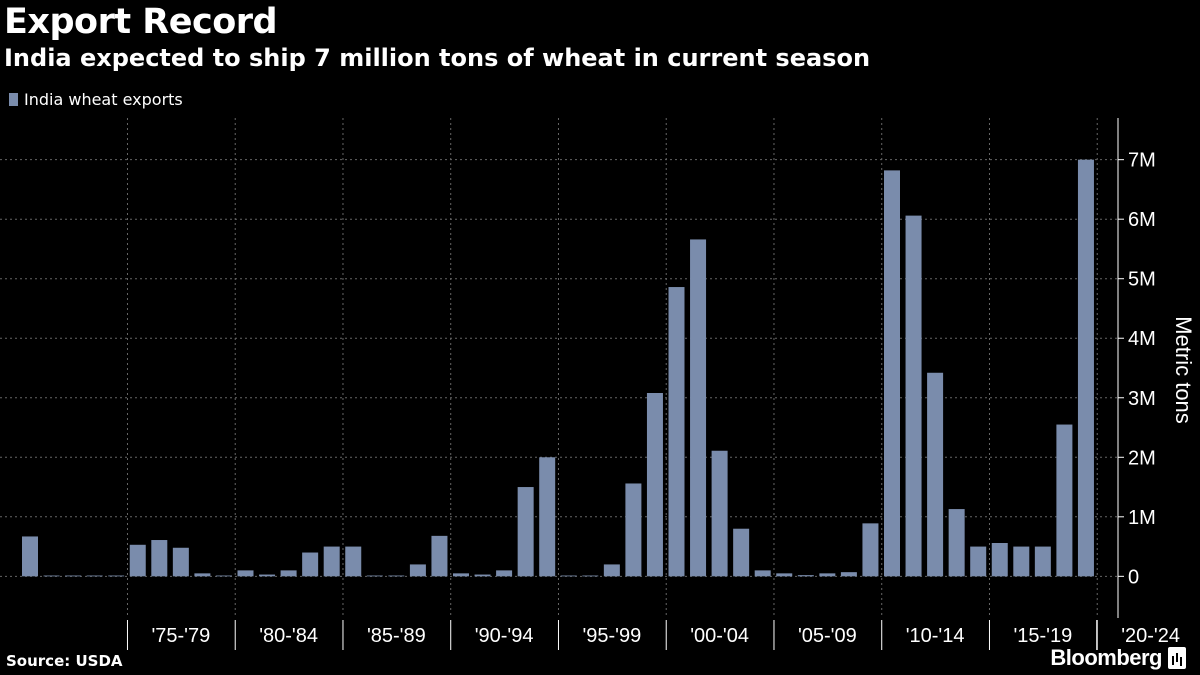  I want to click on x-tick-label: '75-'79, so click(180, 636).